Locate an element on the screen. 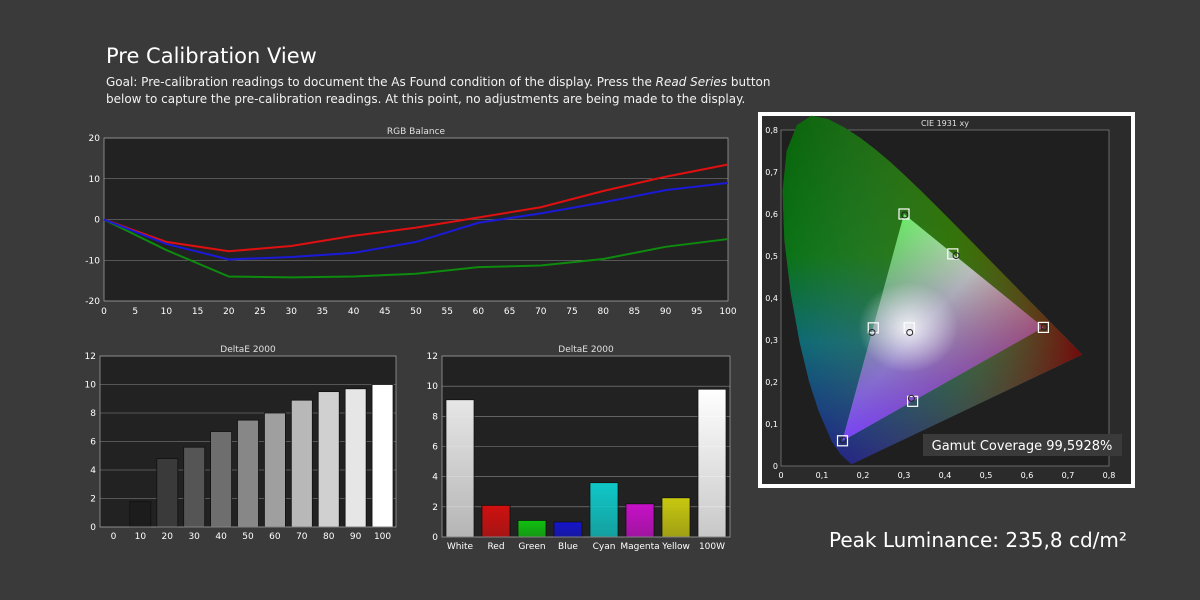  x-tick-label: 65 is located at coordinates (509, 311).